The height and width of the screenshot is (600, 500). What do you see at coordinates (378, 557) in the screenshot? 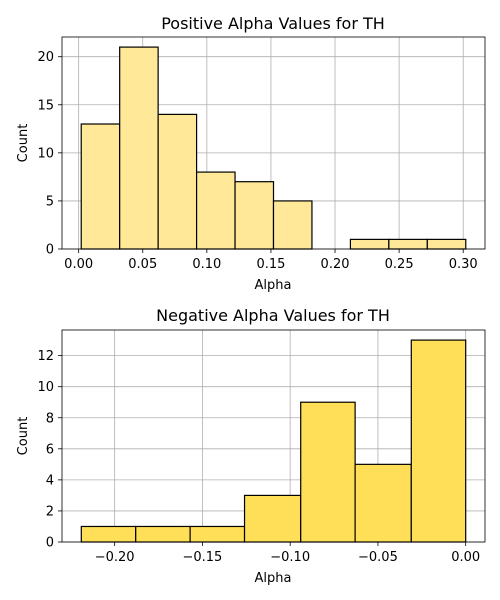
I see `x-tick-label: −0.05` at bounding box center [378, 557].